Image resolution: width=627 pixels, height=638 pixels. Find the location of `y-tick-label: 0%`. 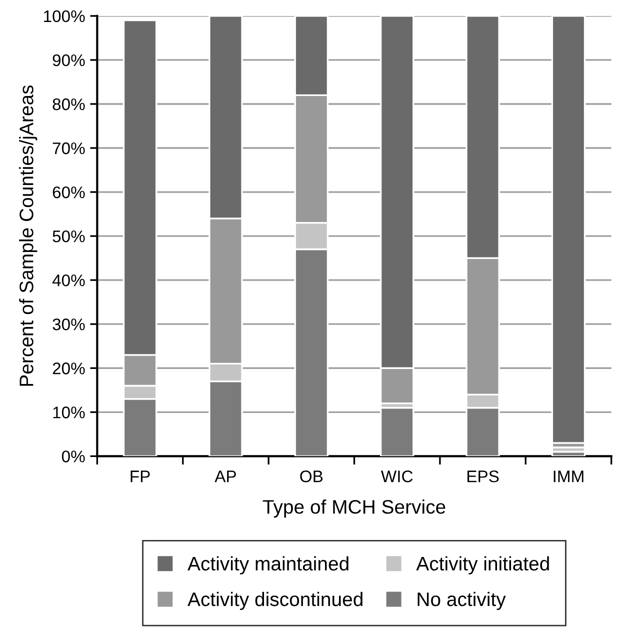

y-tick-label: 0% is located at coordinates (73, 456).